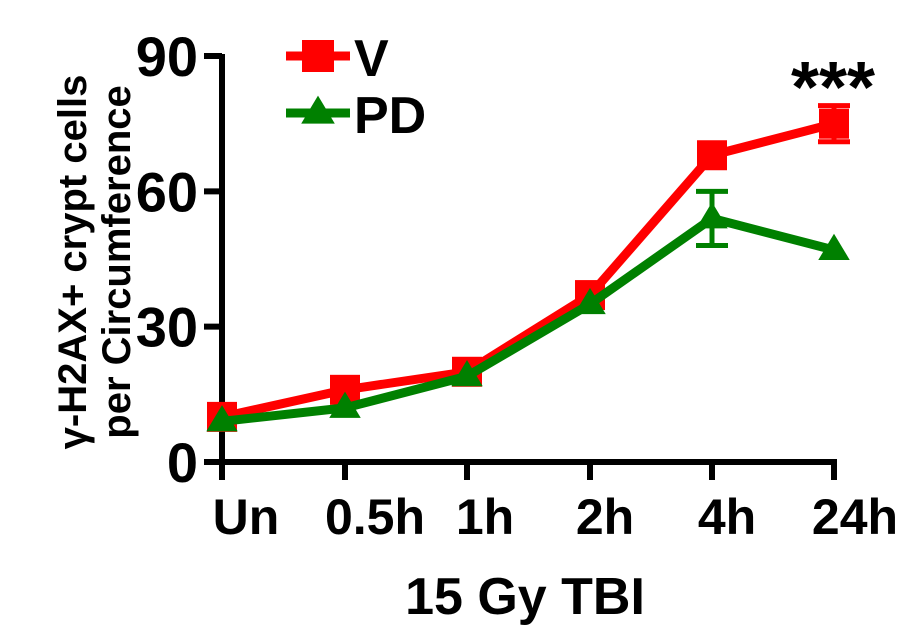  I want to click on x-tick-label: 0.5h, so click(375, 517).